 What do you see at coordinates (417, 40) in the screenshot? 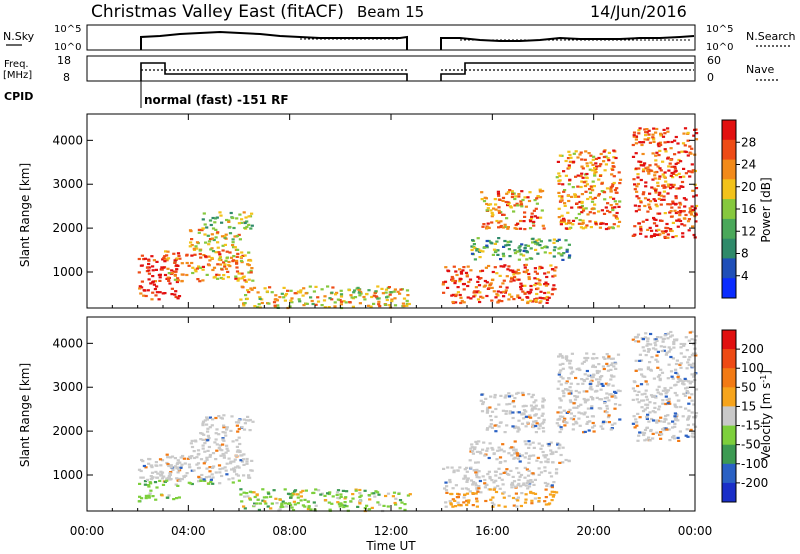
I see `nsky-trace` at bounding box center [417, 40].